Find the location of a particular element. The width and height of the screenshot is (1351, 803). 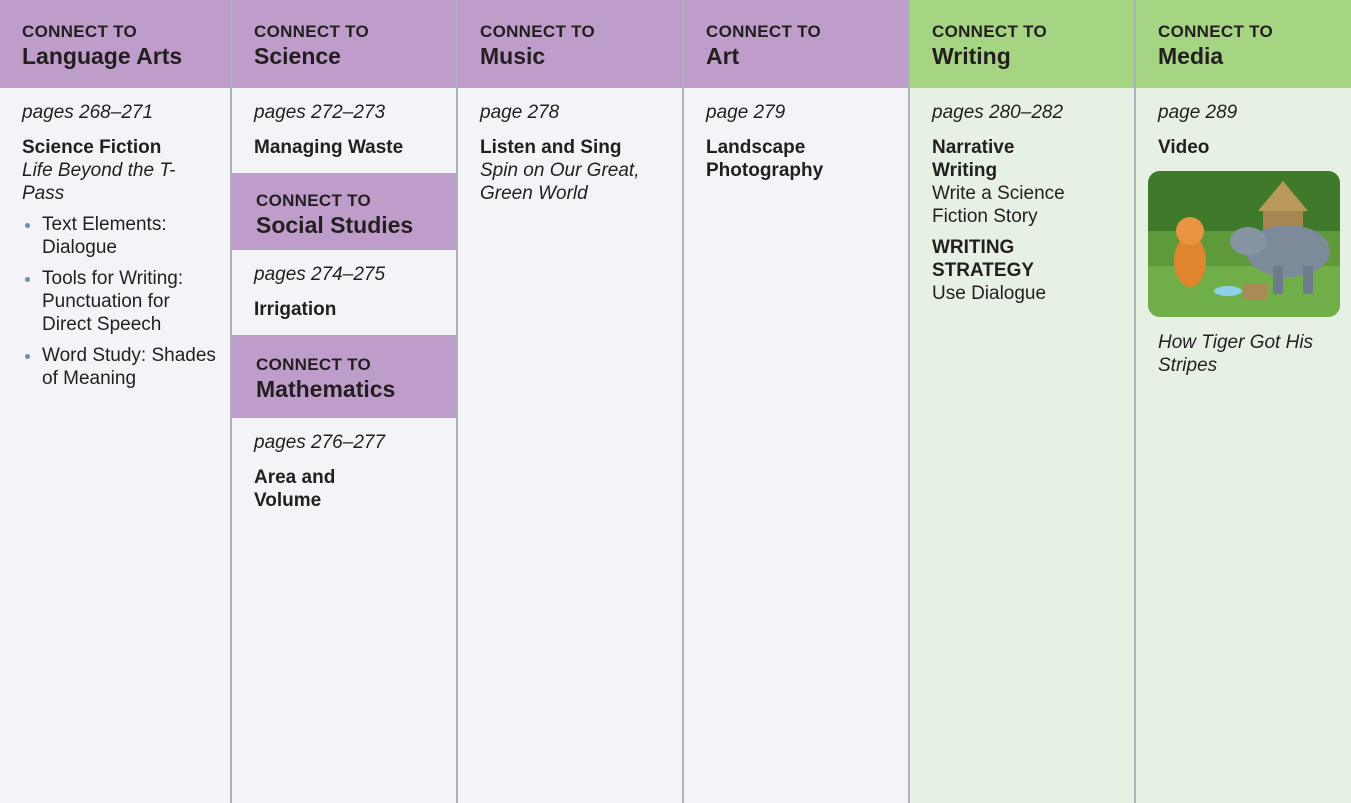

heading: Irrigation is located at coordinates (295, 309).